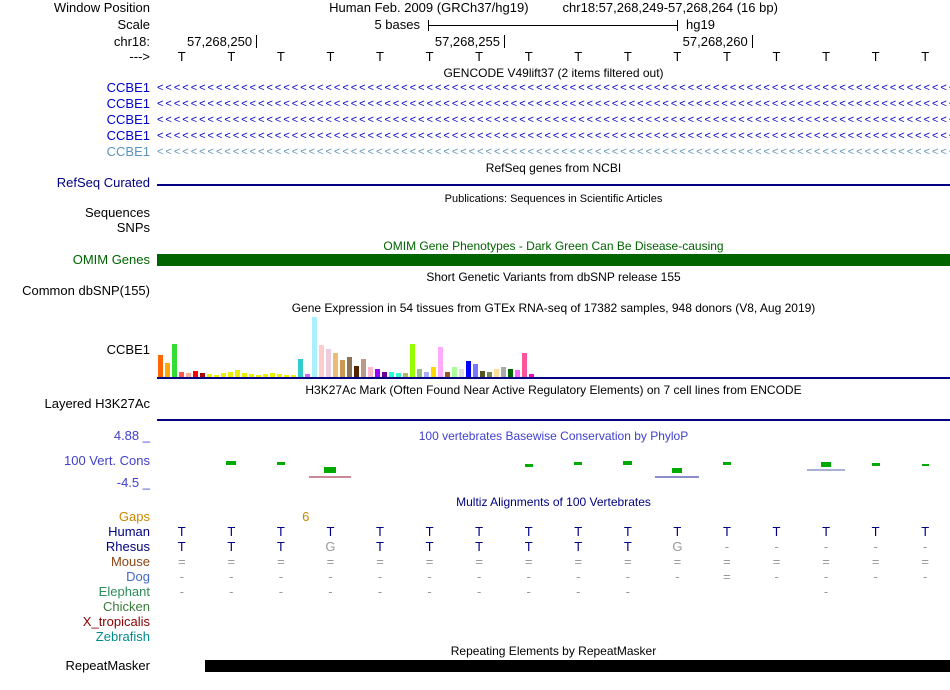 This screenshot has height=690, width=950. I want to click on h3k27ac-track-label: Layered H3K27Ac, so click(97, 403).